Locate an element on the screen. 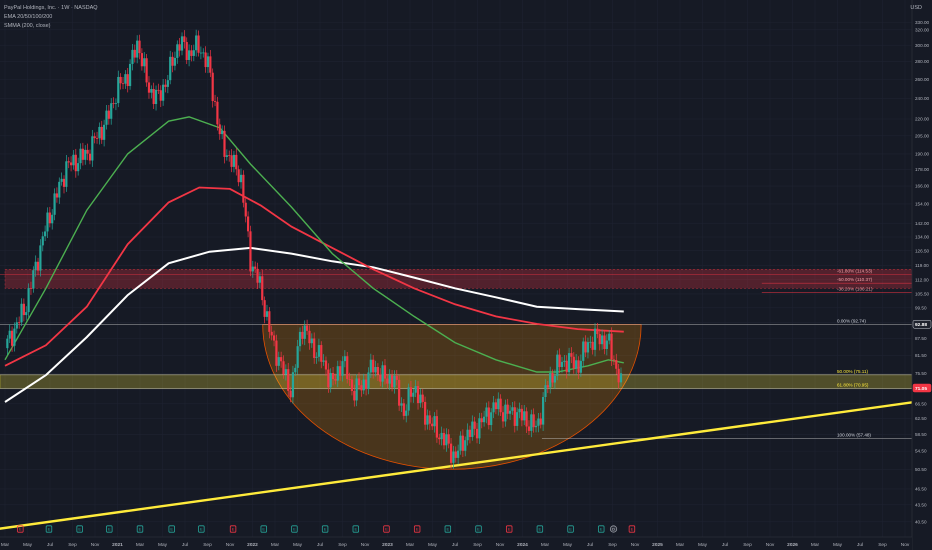 The image size is (932, 550). price-tick-label: 178.00 is located at coordinates (922, 169).